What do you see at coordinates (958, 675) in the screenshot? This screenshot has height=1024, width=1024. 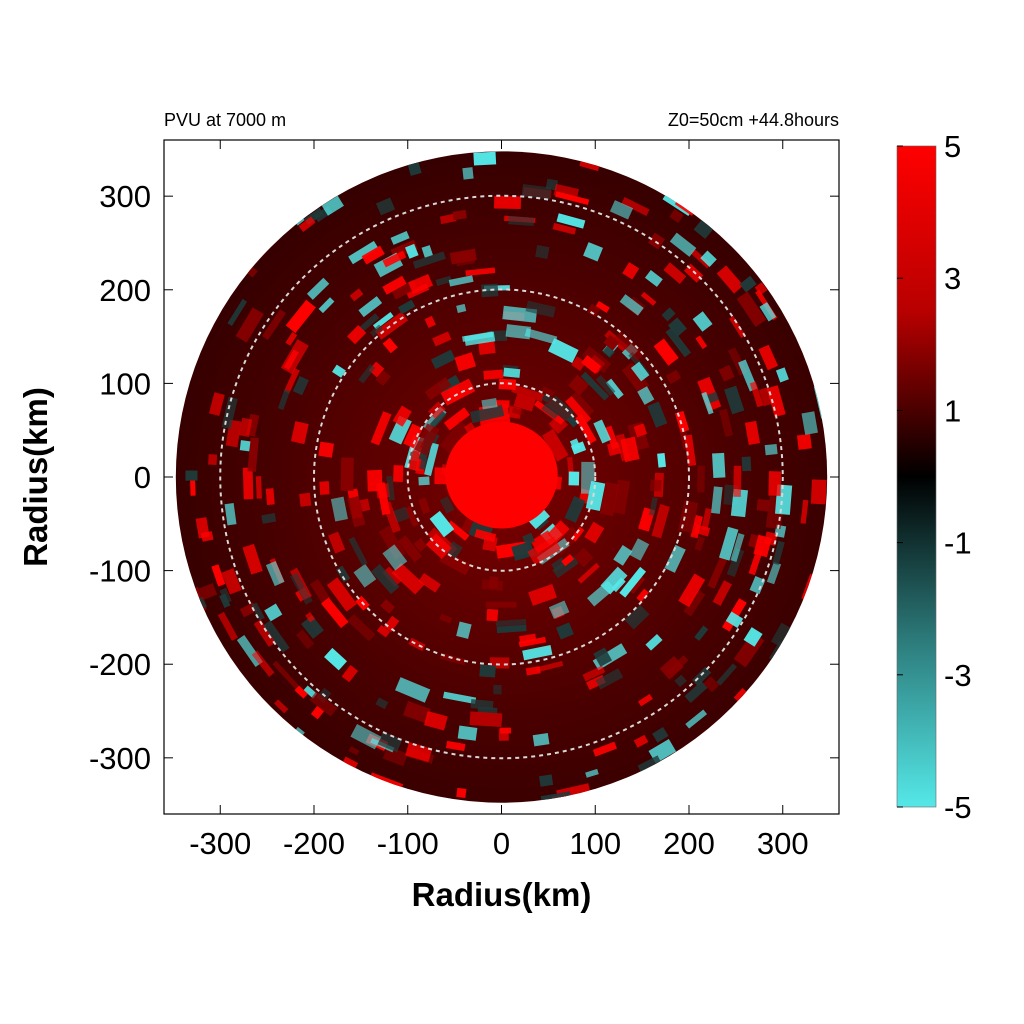 I see `colorbar-tick-label: -3` at bounding box center [958, 675].